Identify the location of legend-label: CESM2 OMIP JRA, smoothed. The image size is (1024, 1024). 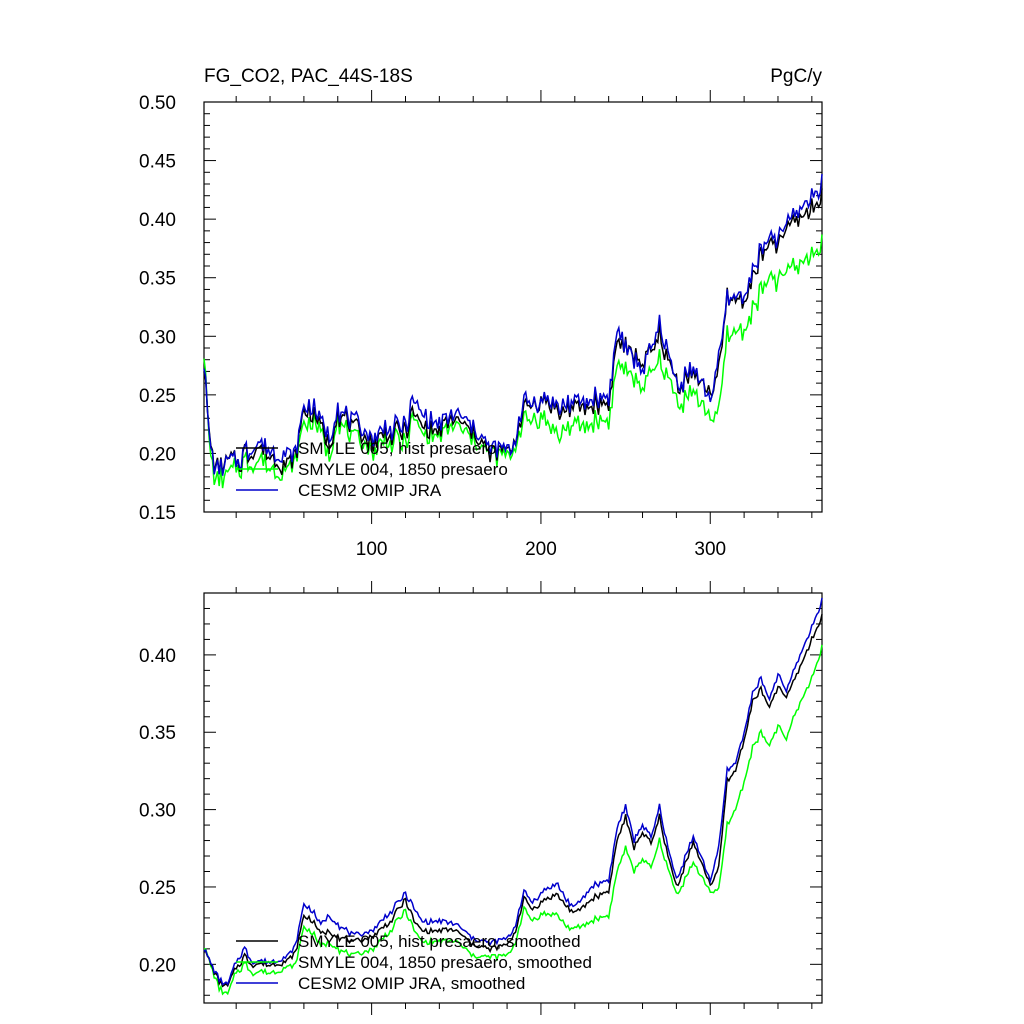
(411, 983).